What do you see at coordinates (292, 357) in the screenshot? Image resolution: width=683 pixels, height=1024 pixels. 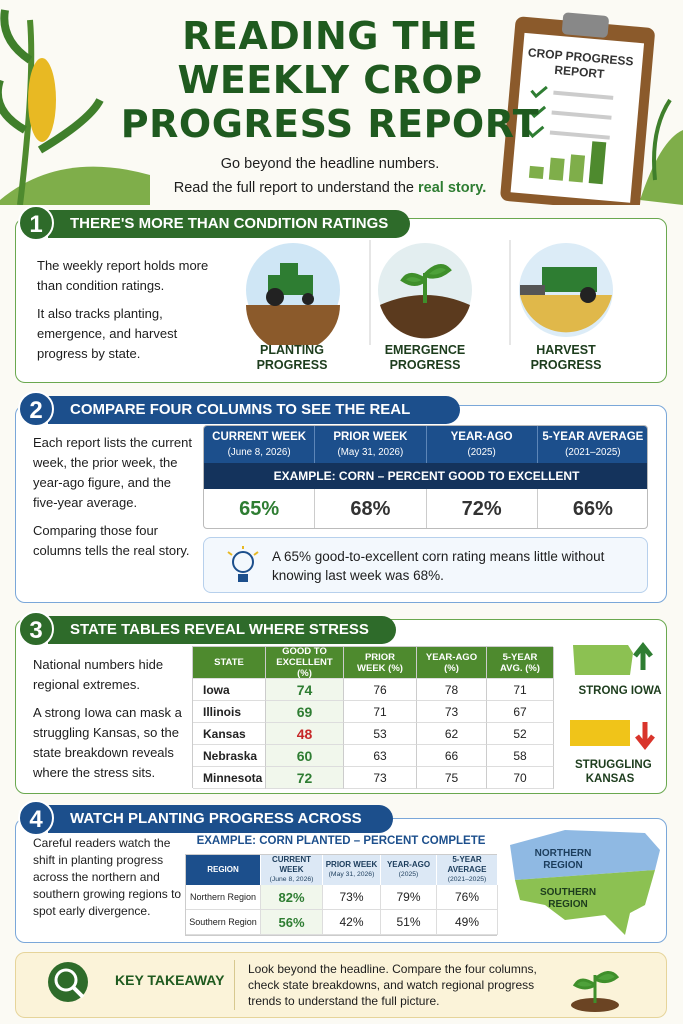 I see `icon-label: PLANTING PROGRESS` at bounding box center [292, 357].